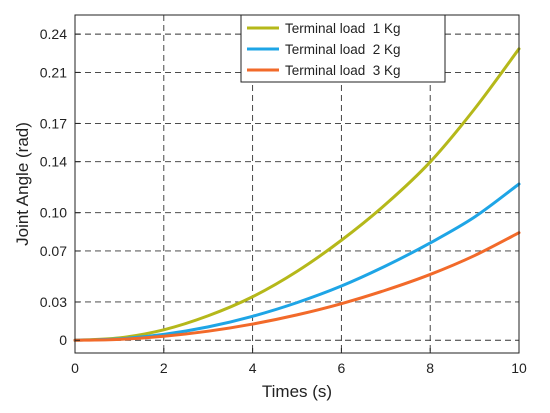 Image resolution: width=550 pixels, height=413 pixels. Describe the element at coordinates (519, 368) in the screenshot. I see `x-tick-label: 10` at that location.